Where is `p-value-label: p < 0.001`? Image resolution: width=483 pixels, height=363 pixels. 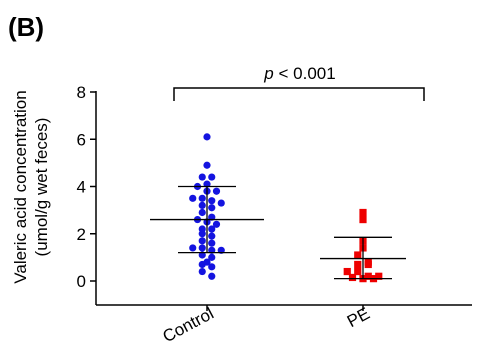
p-value-label: p < 0.001 is located at coordinates (299, 73).